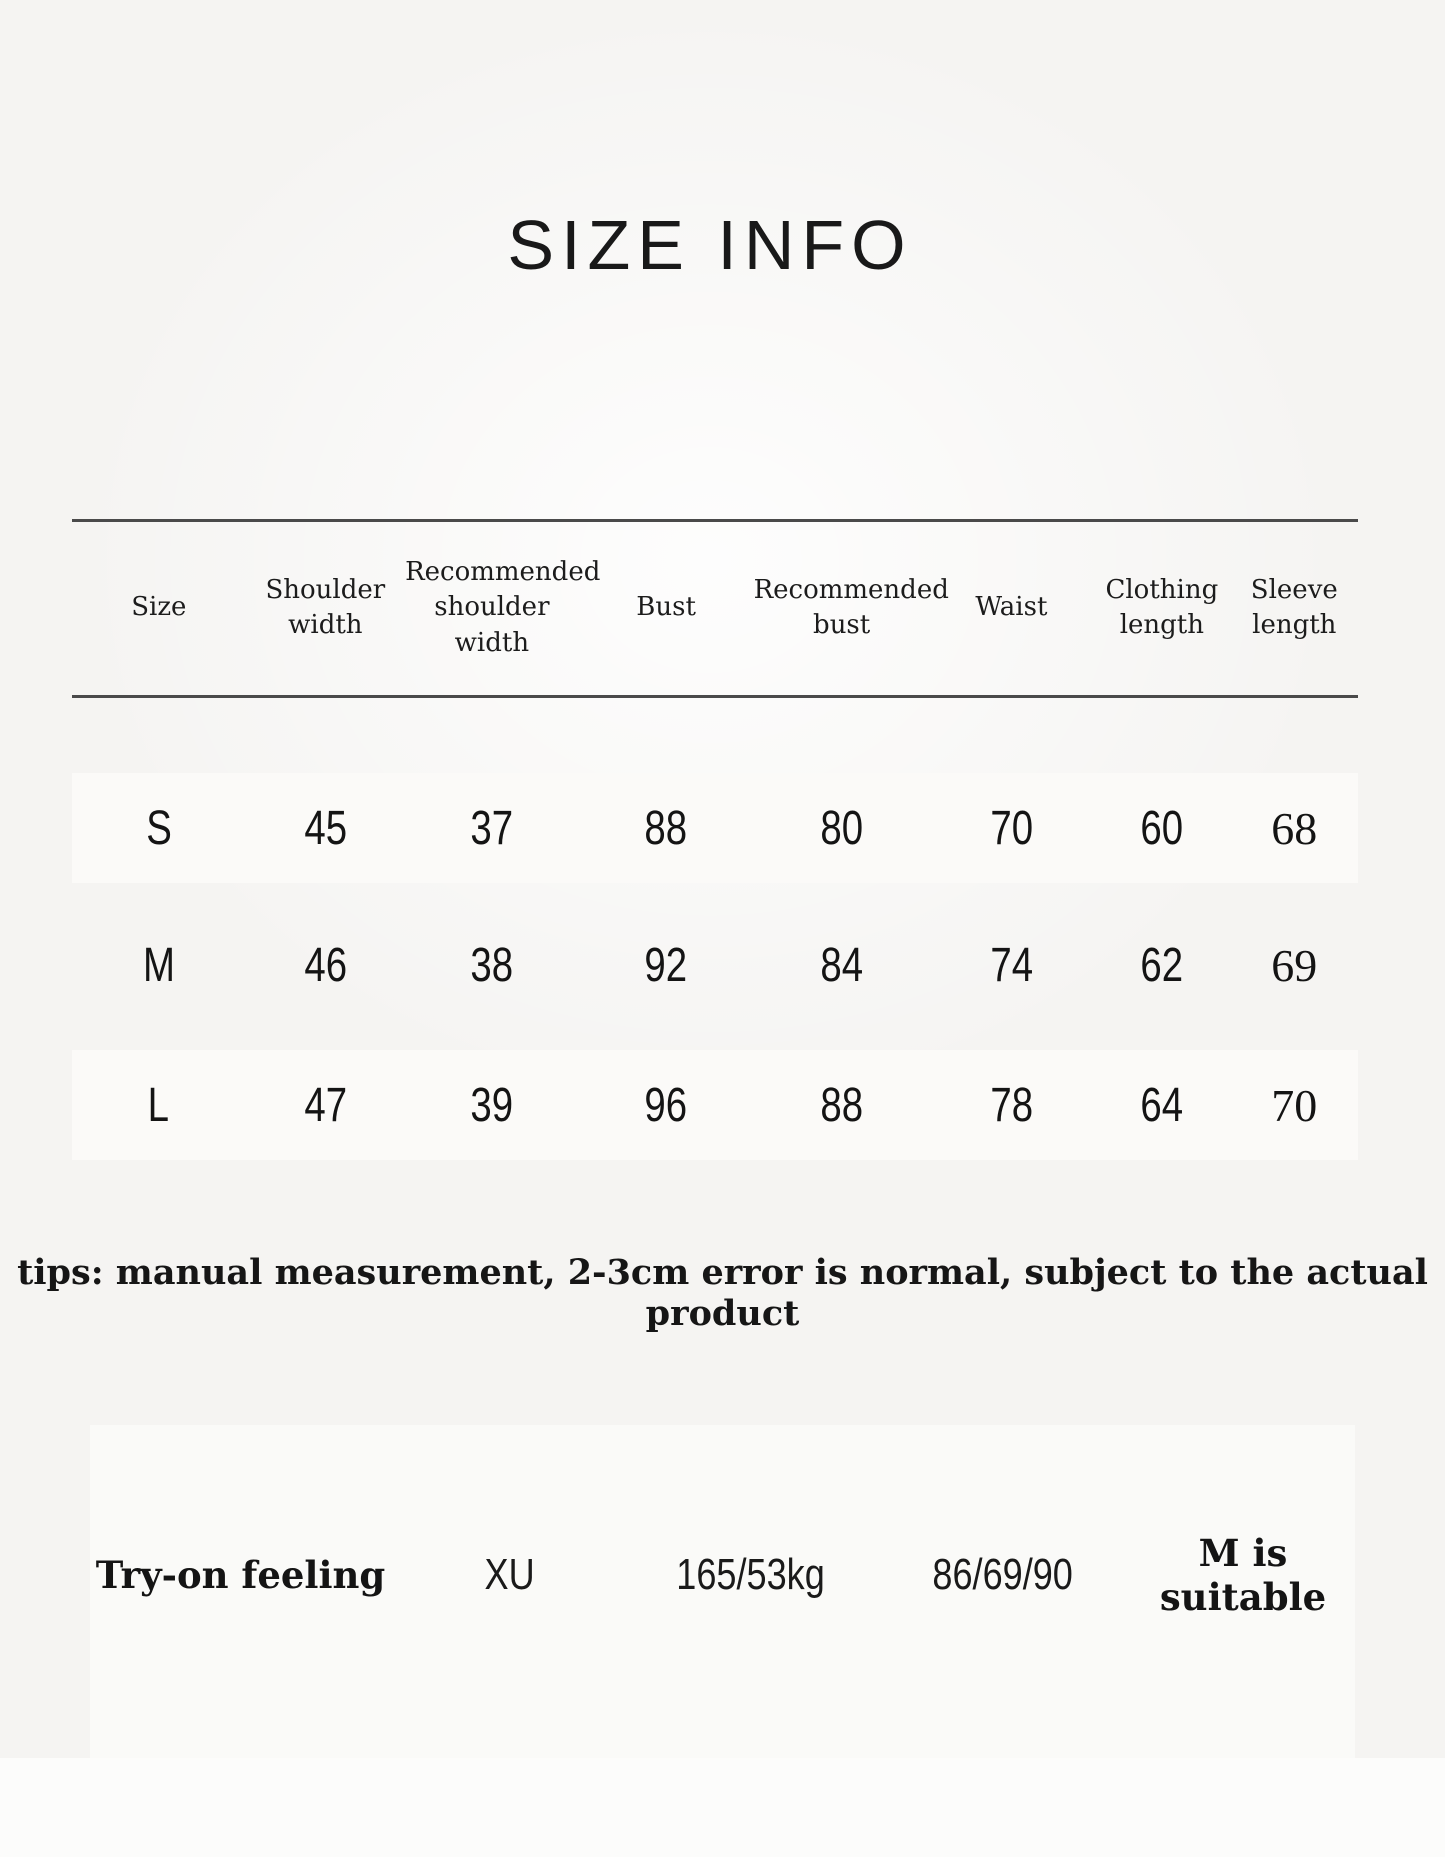 The height and width of the screenshot is (1857, 1445). What do you see at coordinates (1243, 1575) in the screenshot?
I see `try-on-verdict: M is suitable` at bounding box center [1243, 1575].